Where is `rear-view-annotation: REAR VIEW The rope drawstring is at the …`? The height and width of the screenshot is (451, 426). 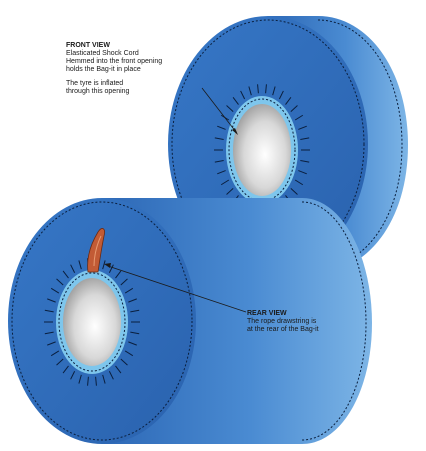
rear-view-annotation: REAR VIEW The rope drawstring is at the … is located at coordinates (283, 322).